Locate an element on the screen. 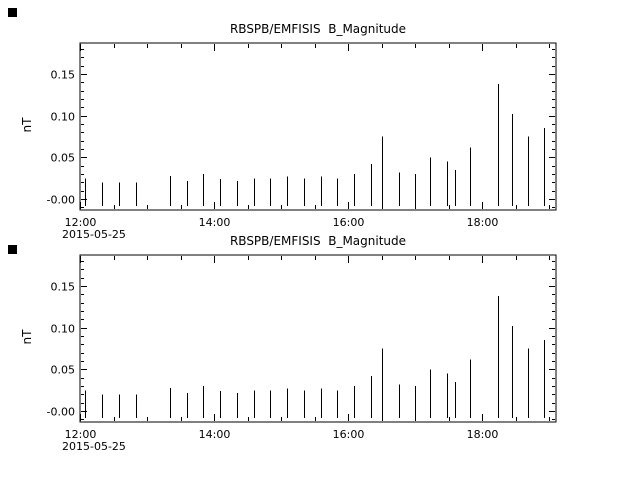 The height and width of the screenshot is (480, 640). plot-marker-top-icon is located at coordinates (12, 12).